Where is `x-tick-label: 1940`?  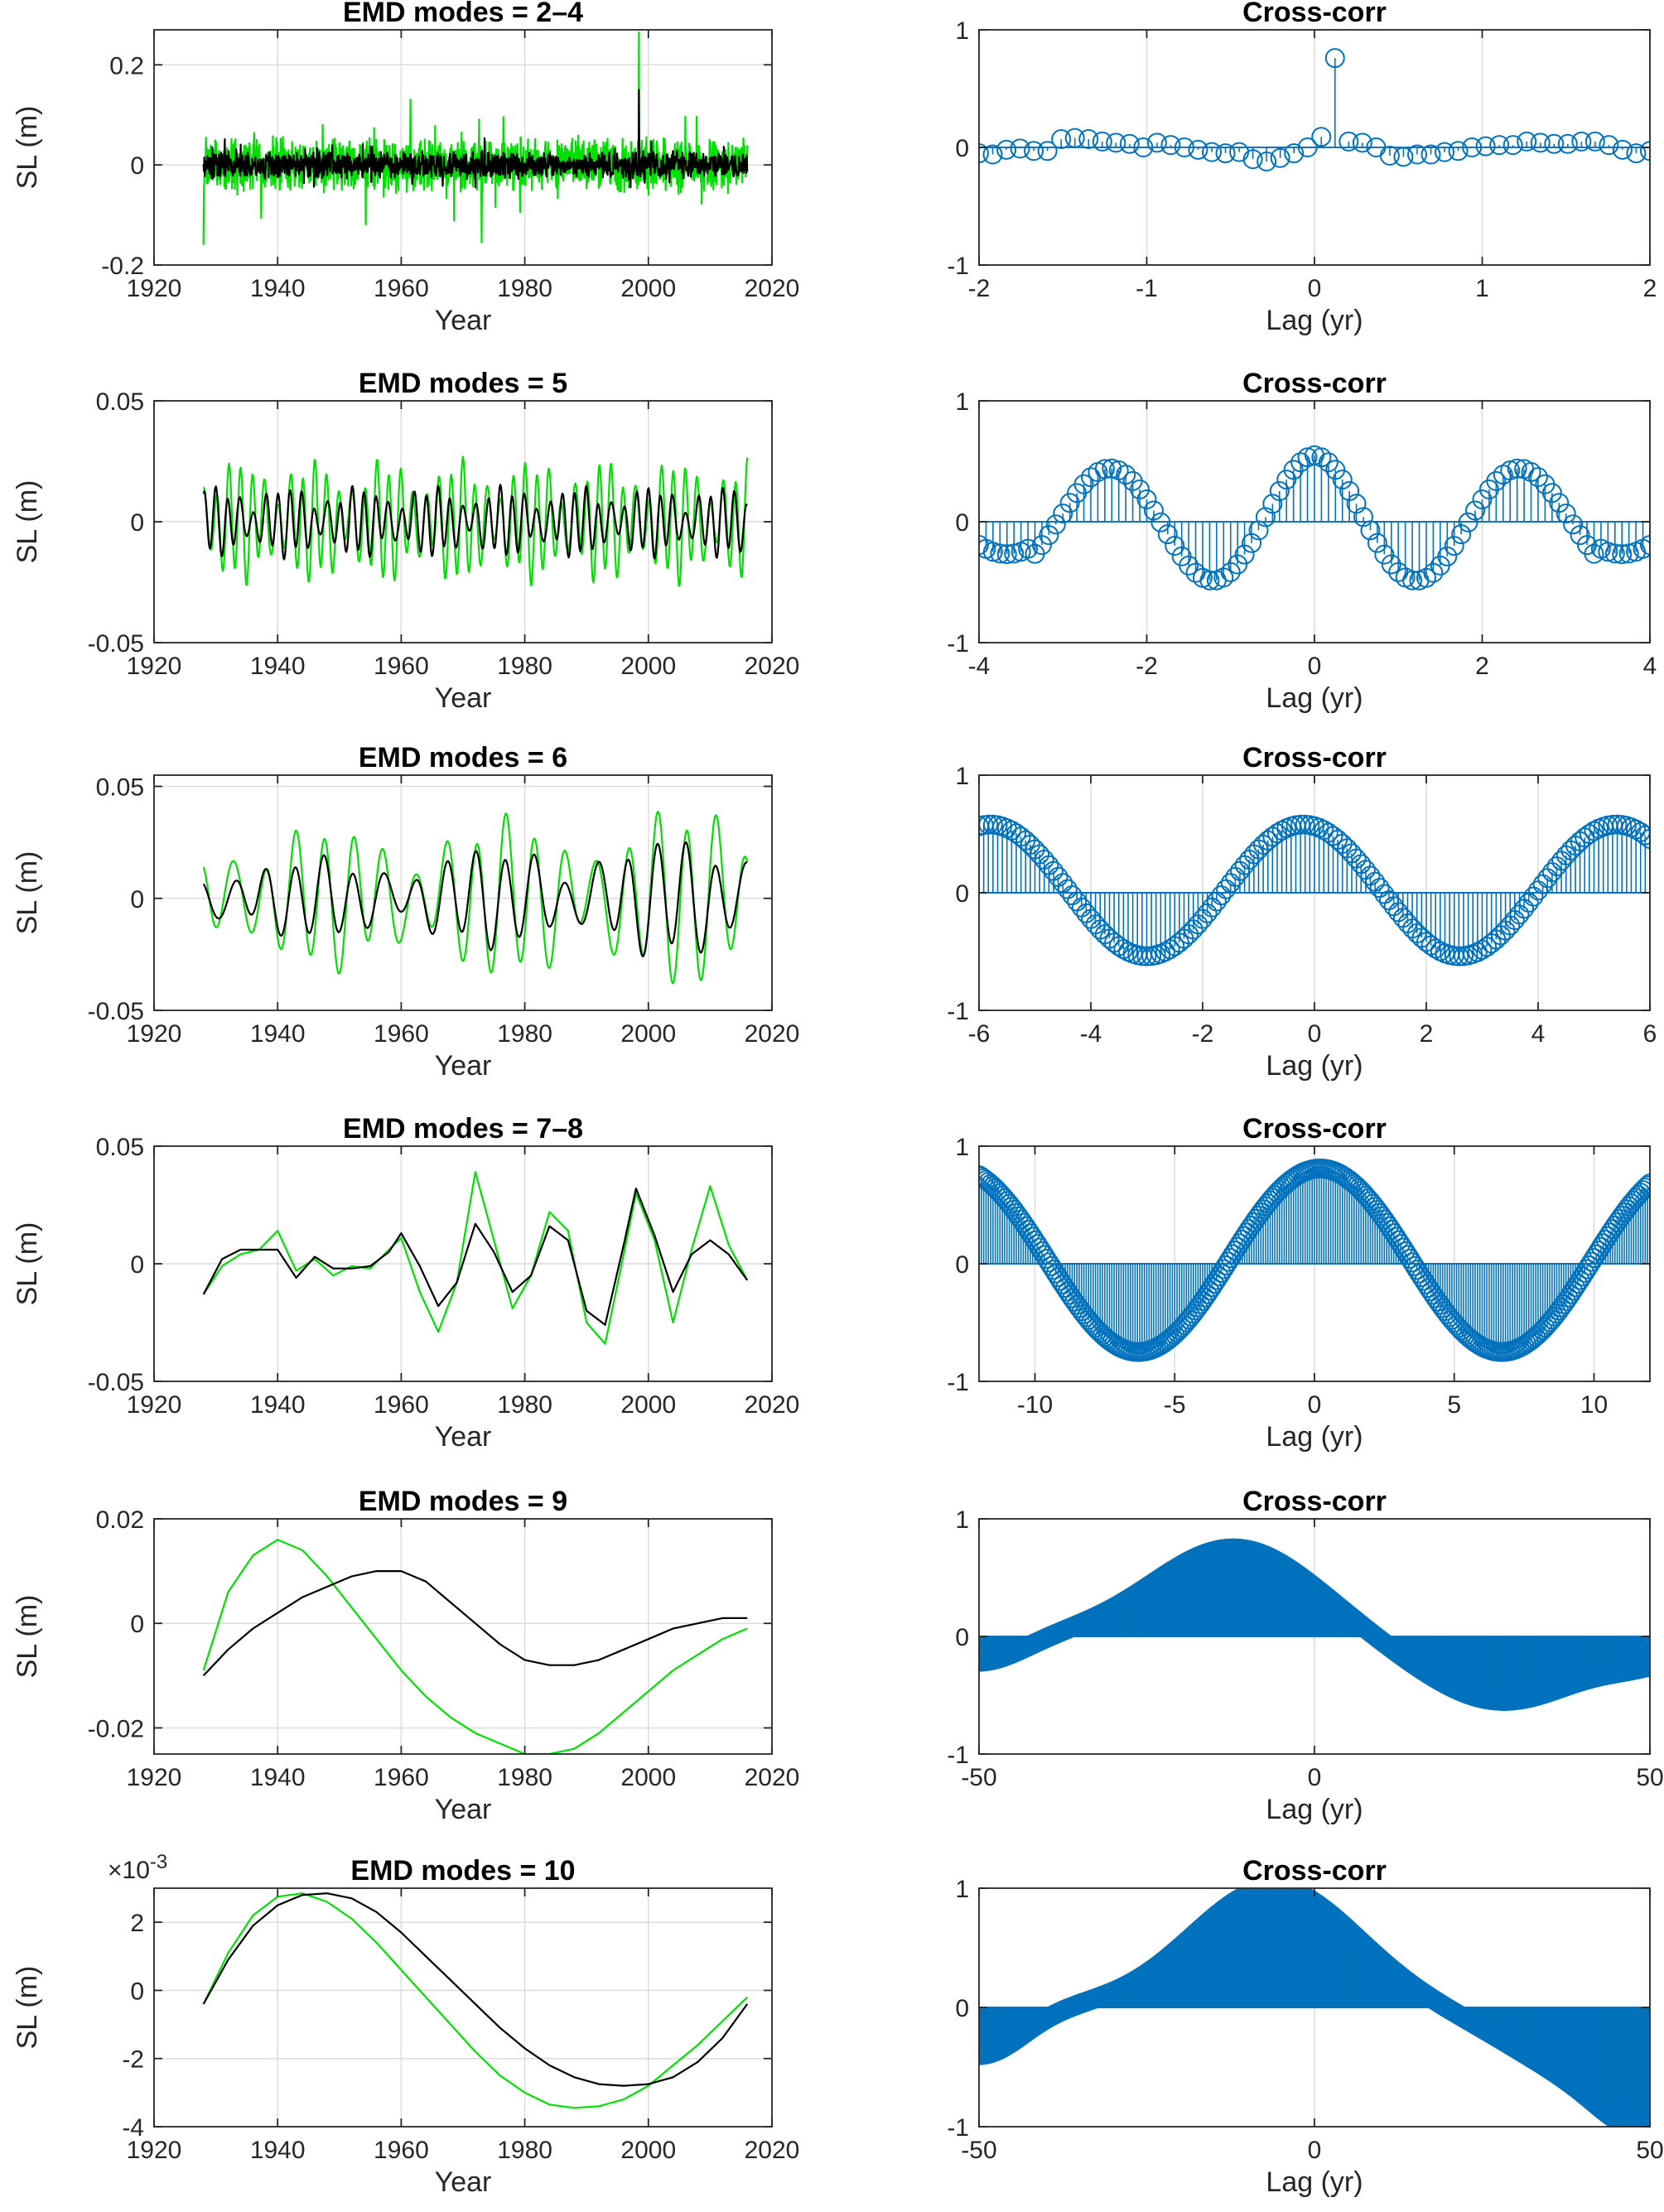
x-tick-label: 1940 is located at coordinates (278, 288).